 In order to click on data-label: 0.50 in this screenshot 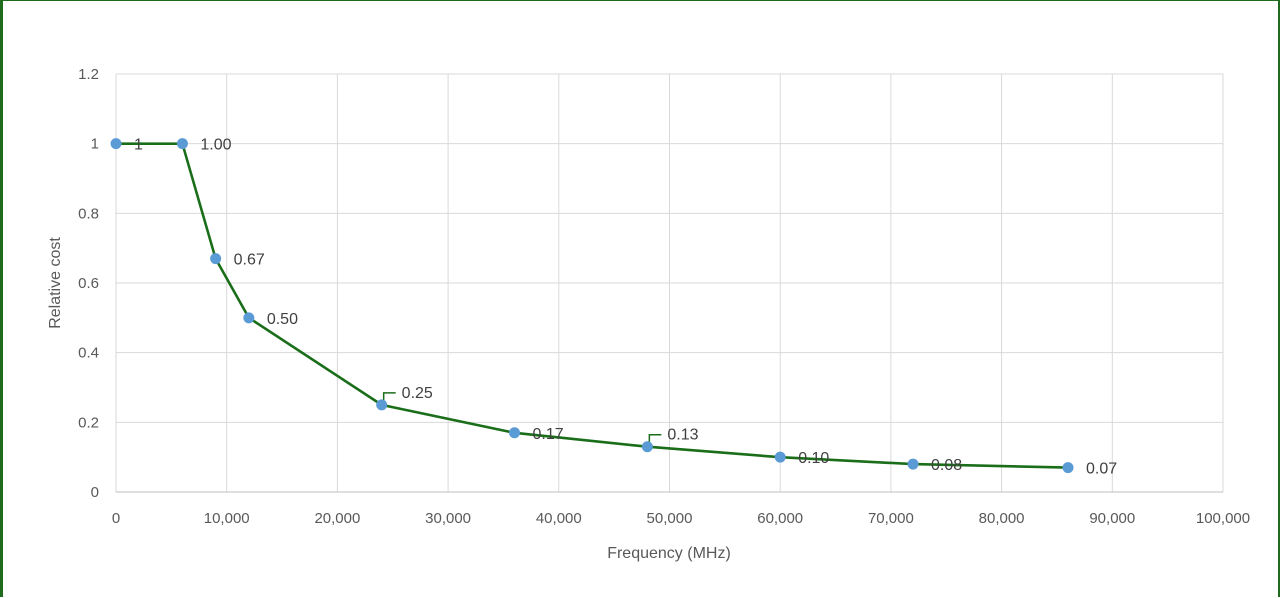, I will do `click(282, 319)`.